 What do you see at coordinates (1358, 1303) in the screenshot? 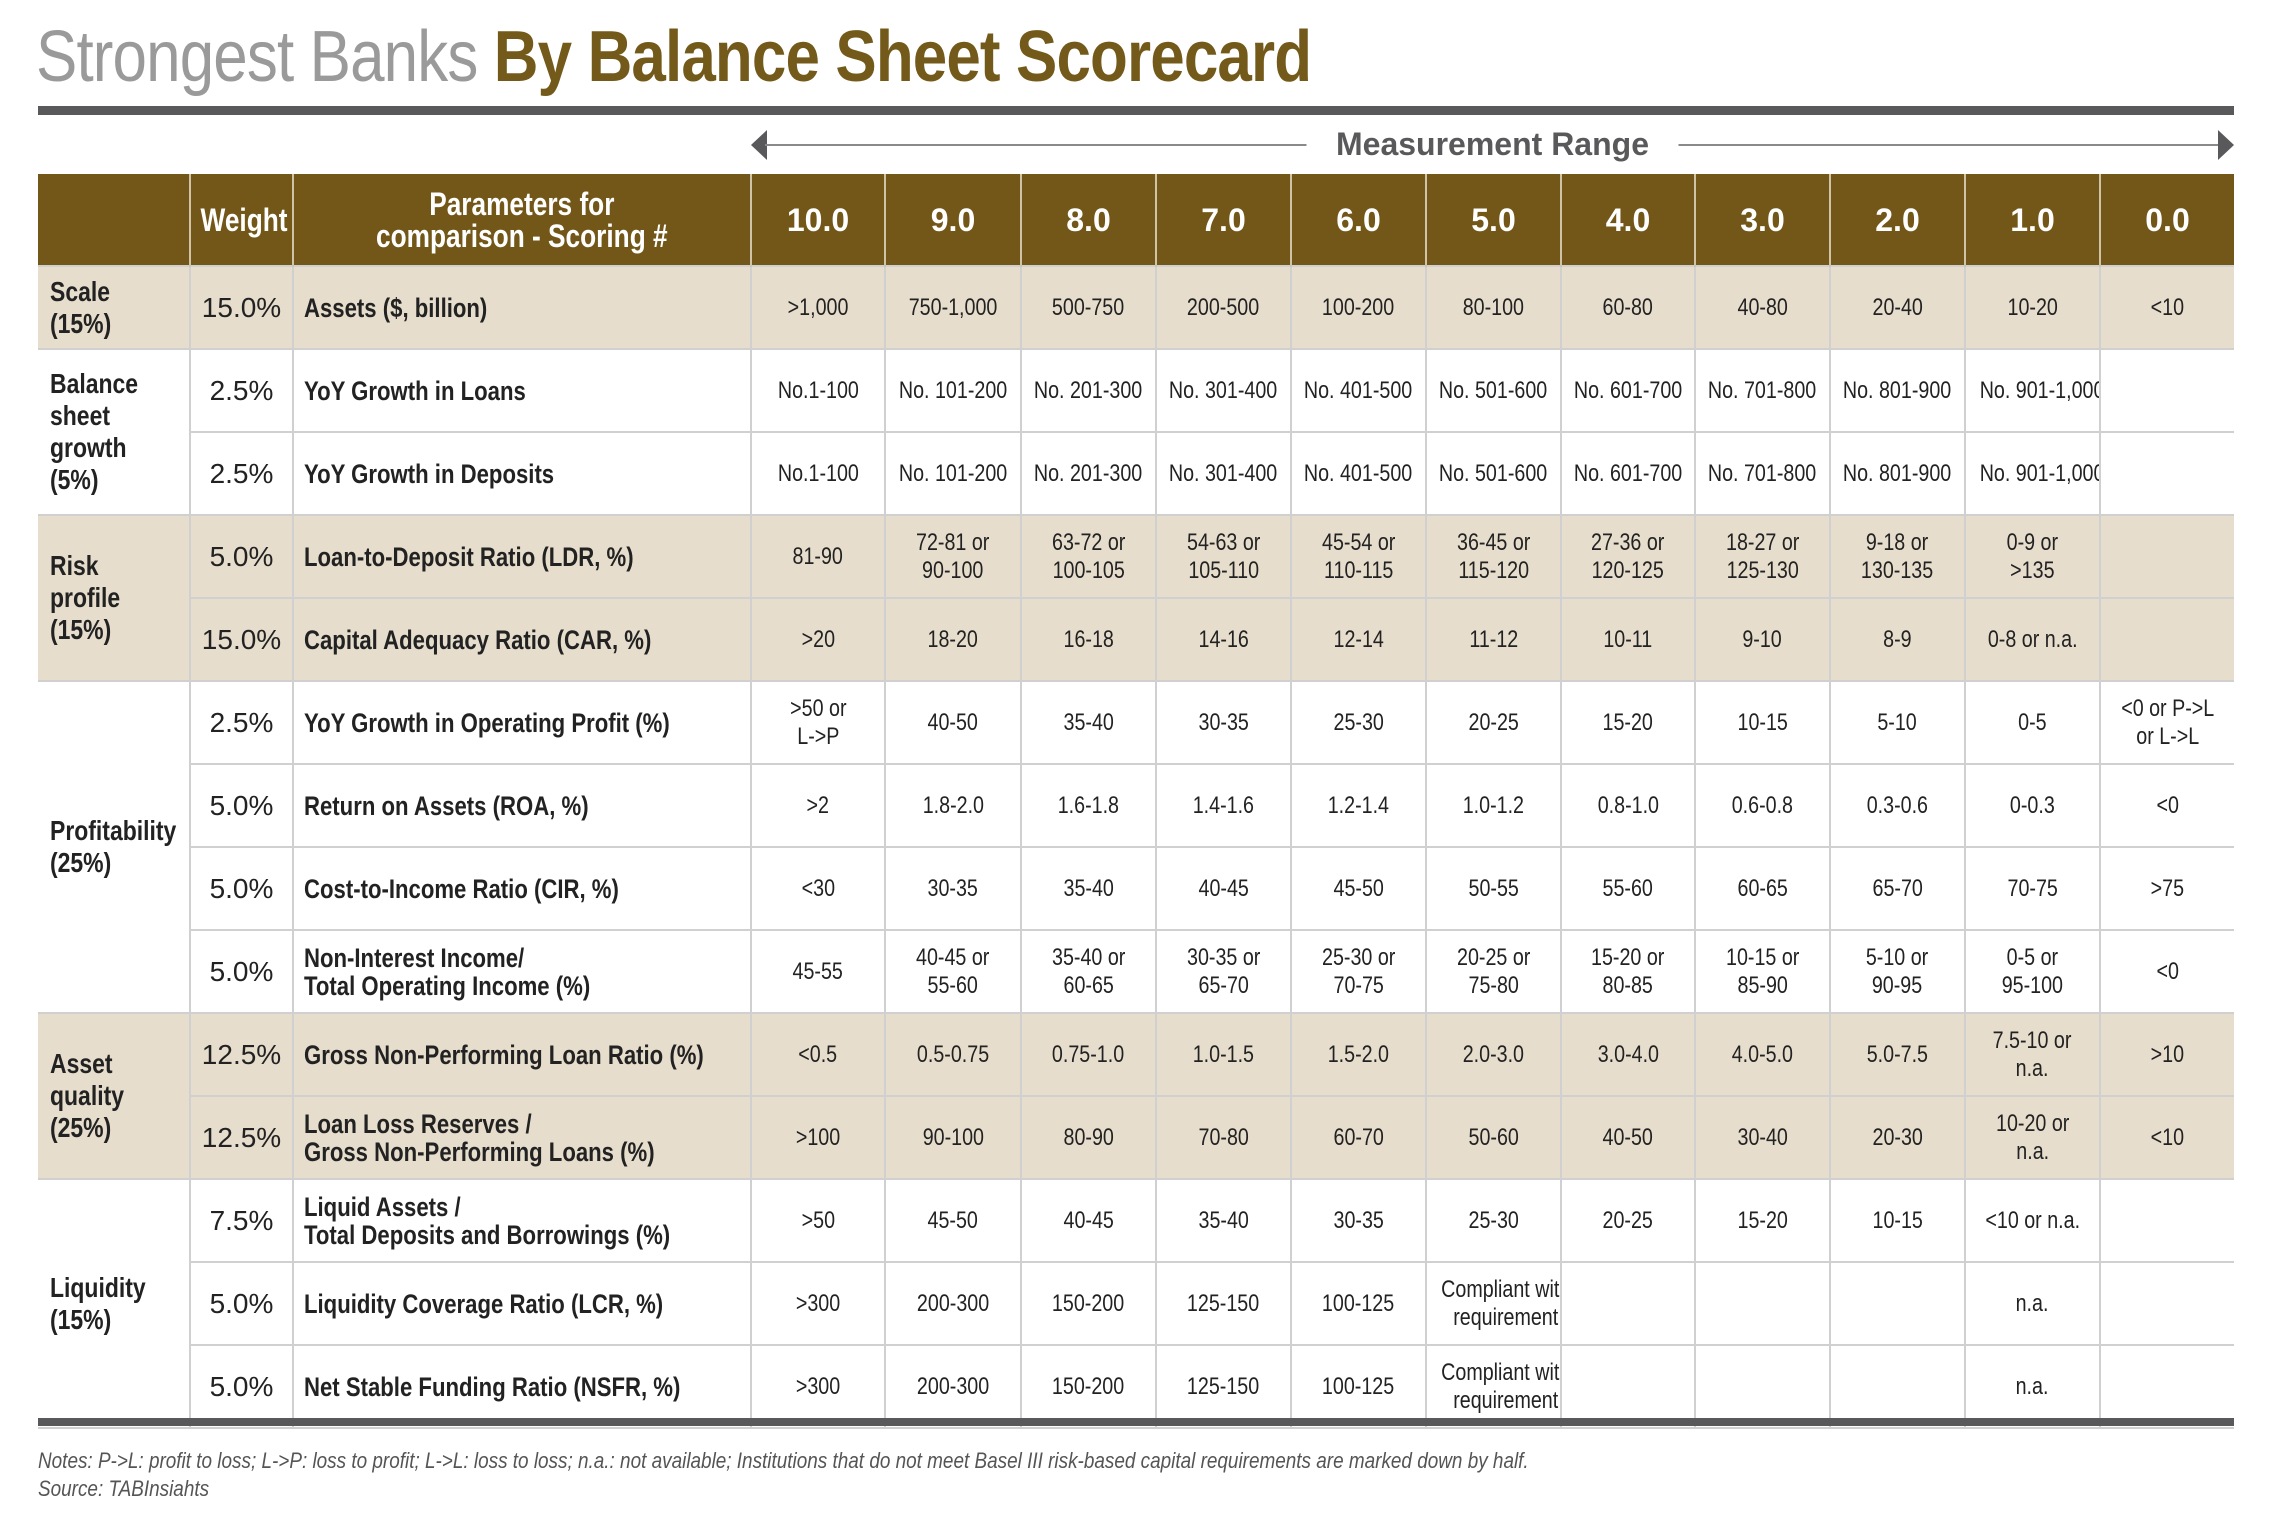
I see `cell-text-line: 100-125` at bounding box center [1358, 1303].